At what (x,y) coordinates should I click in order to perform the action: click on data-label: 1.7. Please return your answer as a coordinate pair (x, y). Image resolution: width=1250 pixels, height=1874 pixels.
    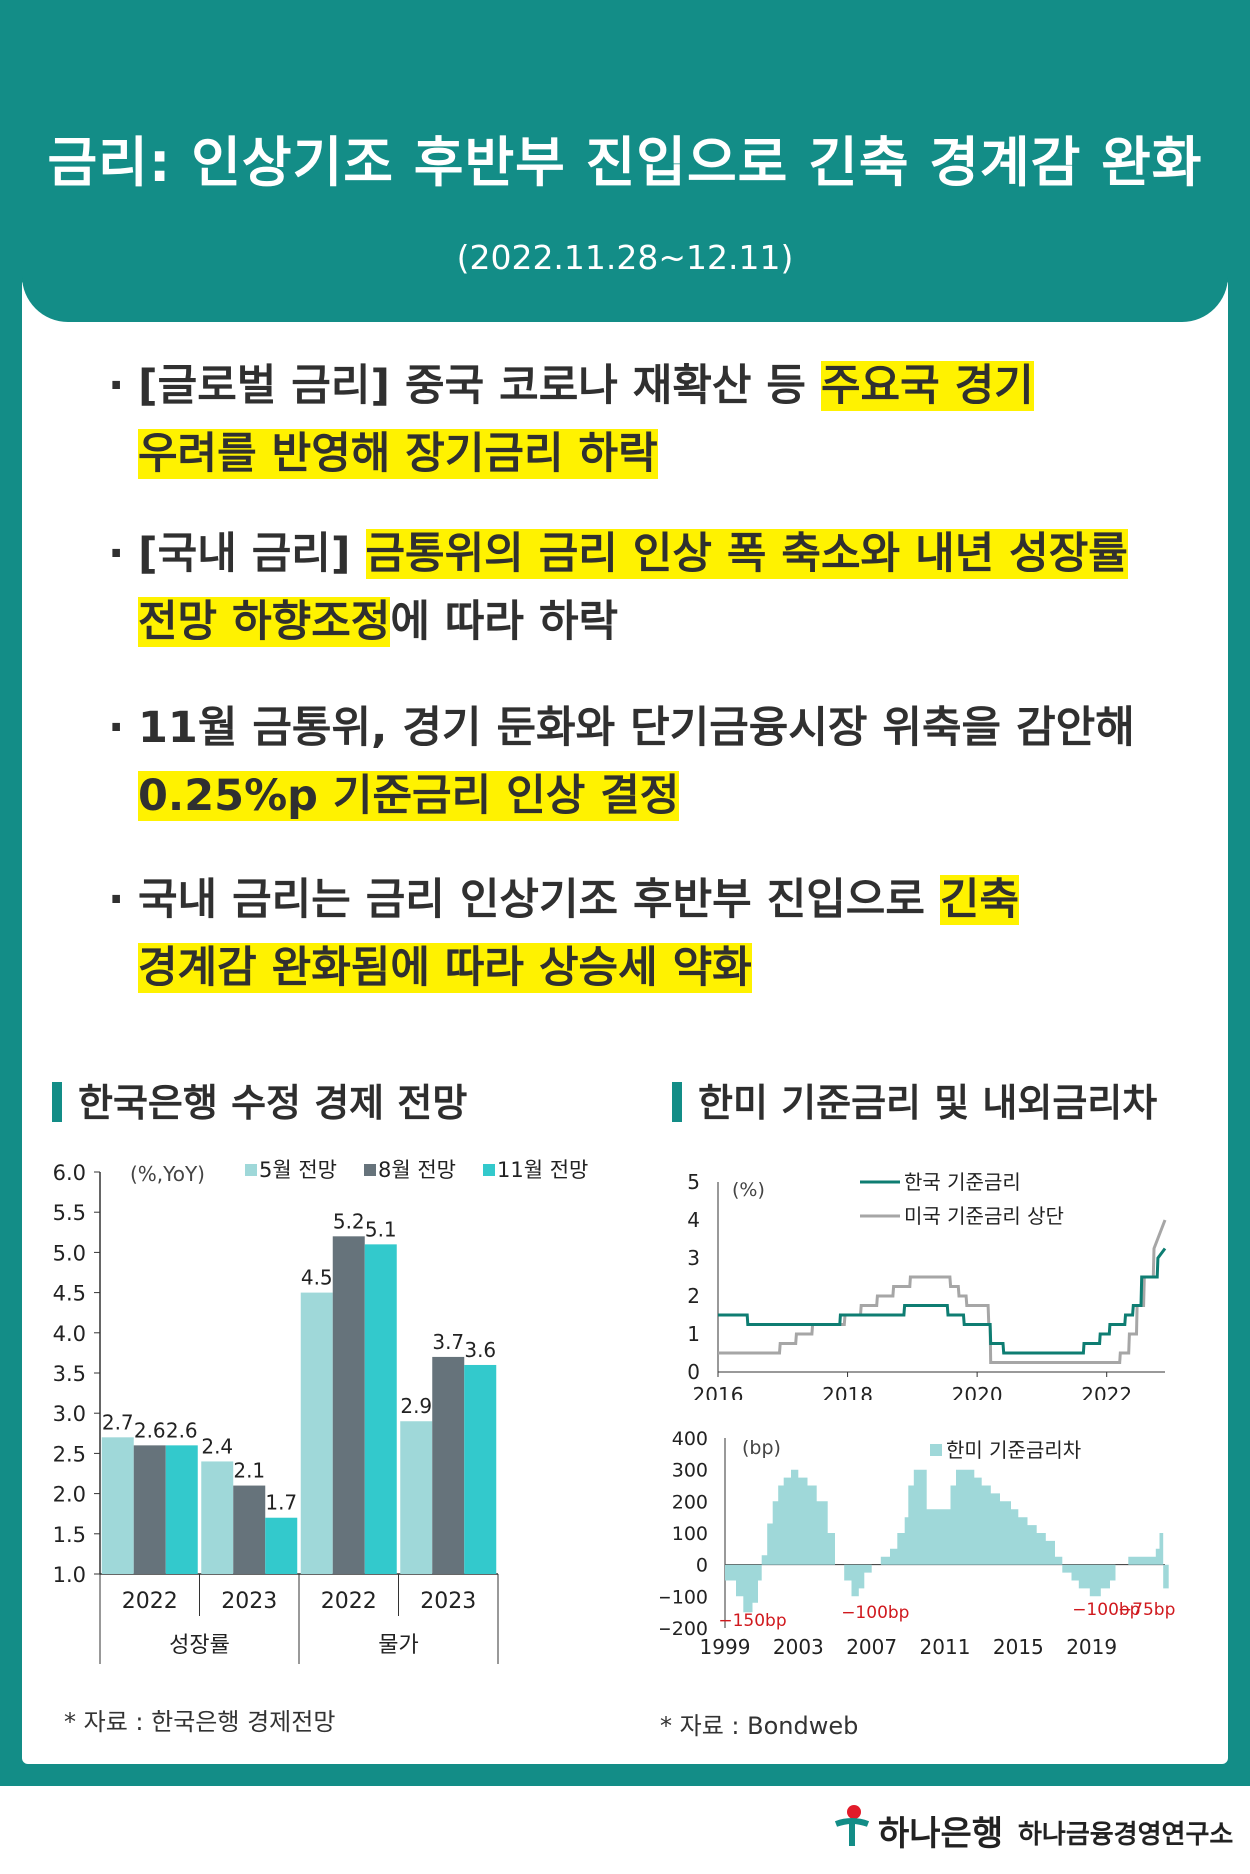
    Looking at the image, I should click on (281, 1503).